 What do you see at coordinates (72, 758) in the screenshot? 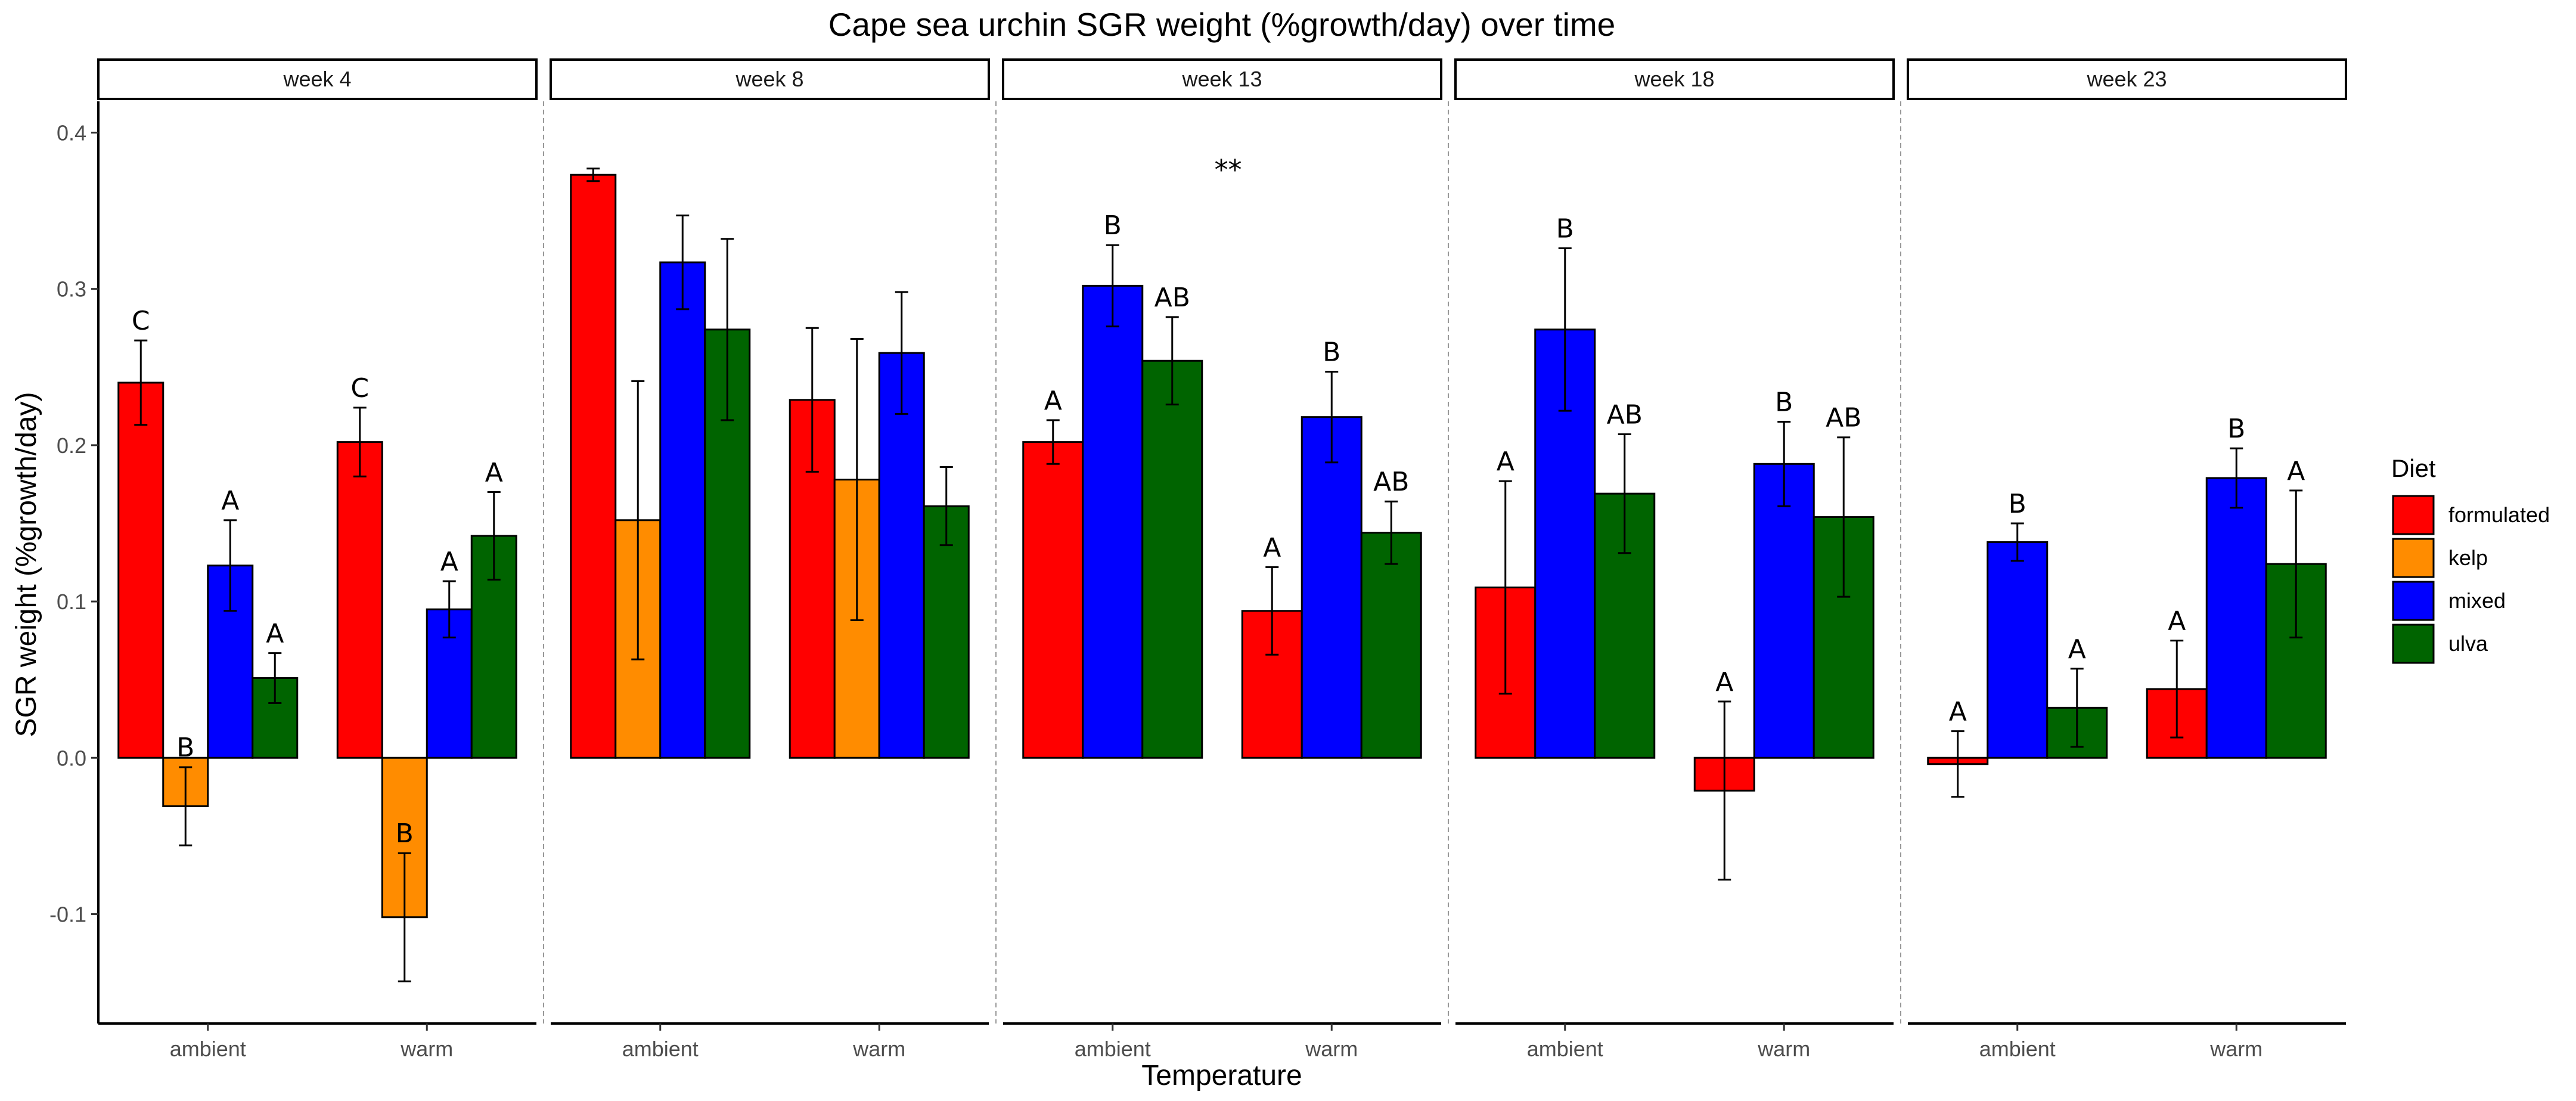
I see `y-tick-label: 0.0` at bounding box center [72, 758].